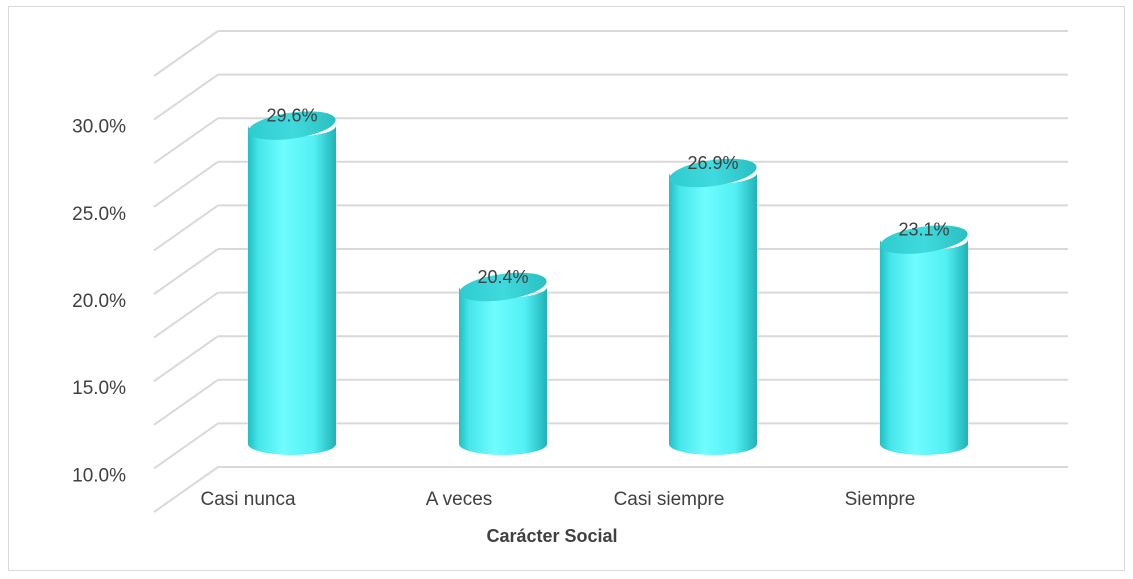 The width and height of the screenshot is (1133, 579). I want to click on data-label: 29.6%, so click(291, 116).